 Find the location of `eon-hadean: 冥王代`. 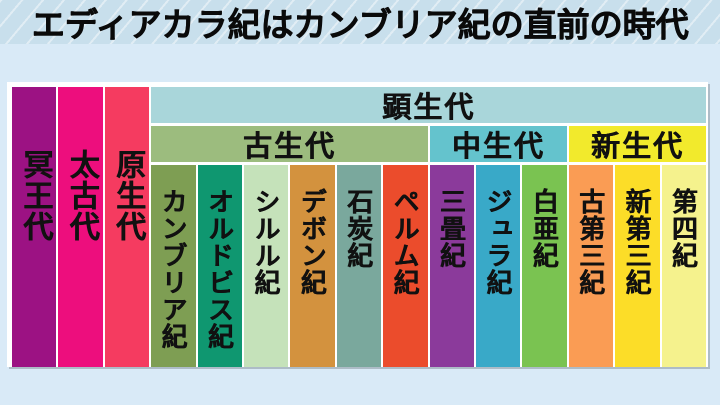

eon-hadean: 冥王代 is located at coordinates (34, 227).